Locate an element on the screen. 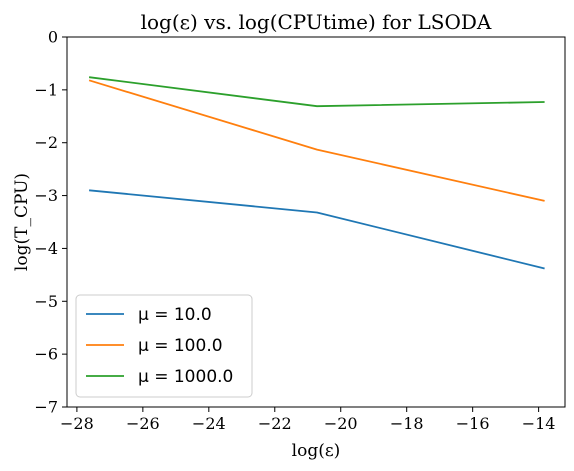  legend-box is located at coordinates (164, 346).